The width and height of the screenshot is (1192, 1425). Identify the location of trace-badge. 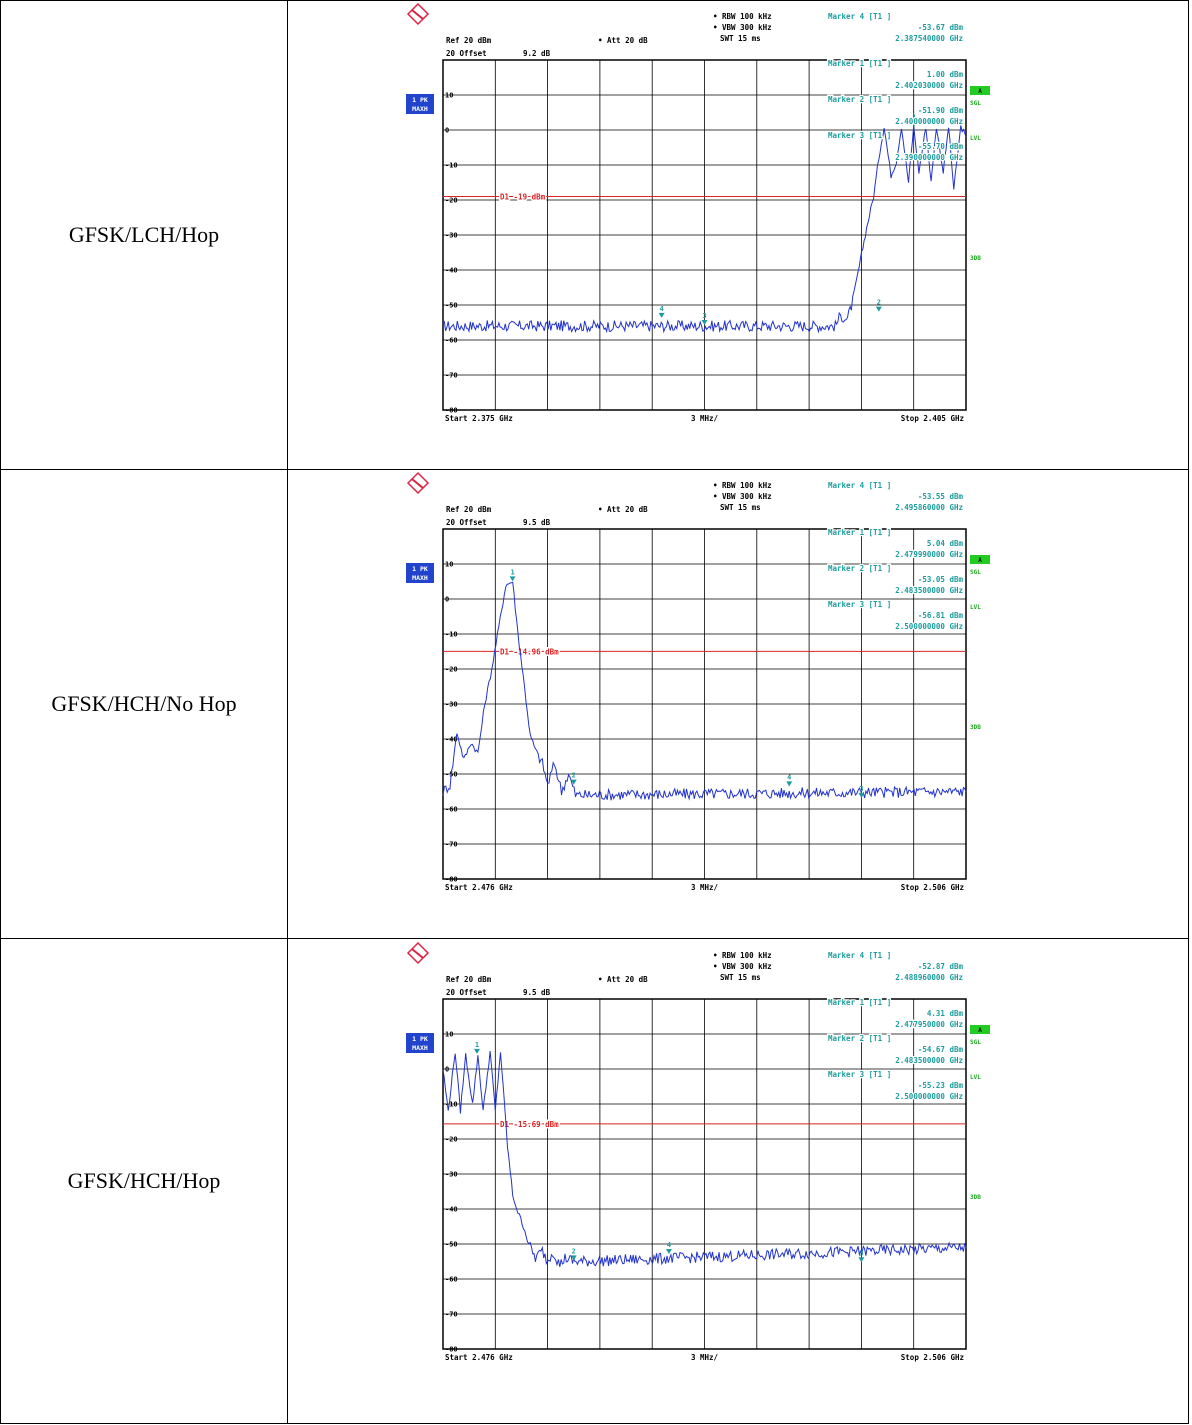
(420, 104).